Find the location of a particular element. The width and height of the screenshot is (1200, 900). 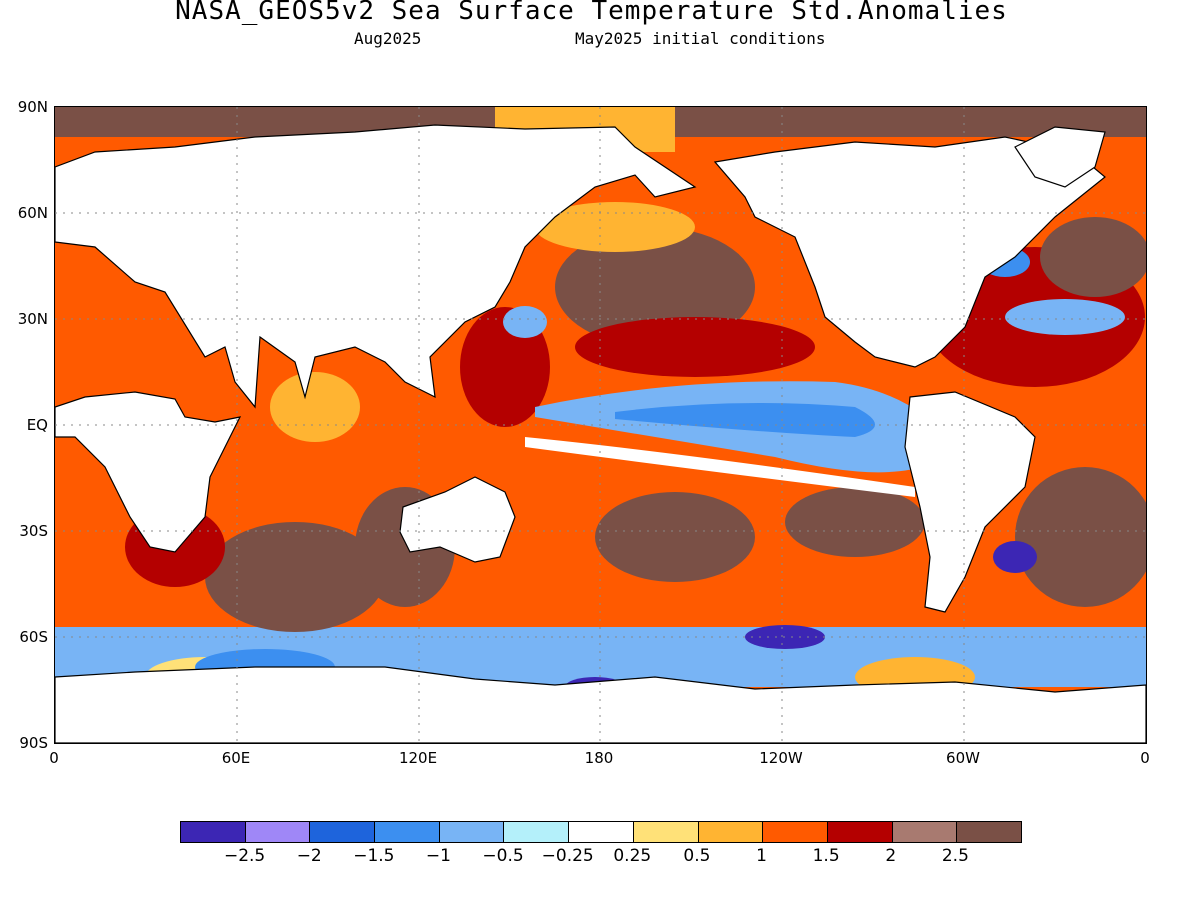

colorbar-tick-label: −2.5 is located at coordinates (244, 856).